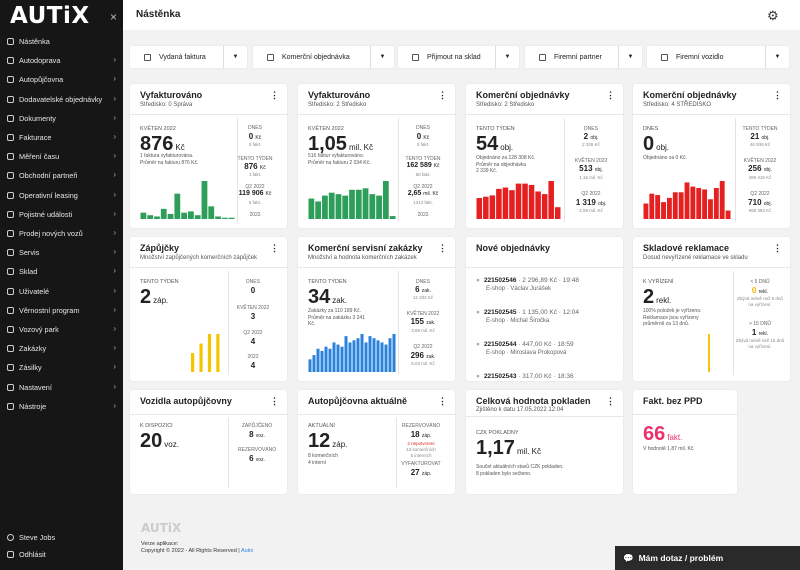  Describe the element at coordinates (10, 349) in the screenshot. I see `orders-icon` at that location.